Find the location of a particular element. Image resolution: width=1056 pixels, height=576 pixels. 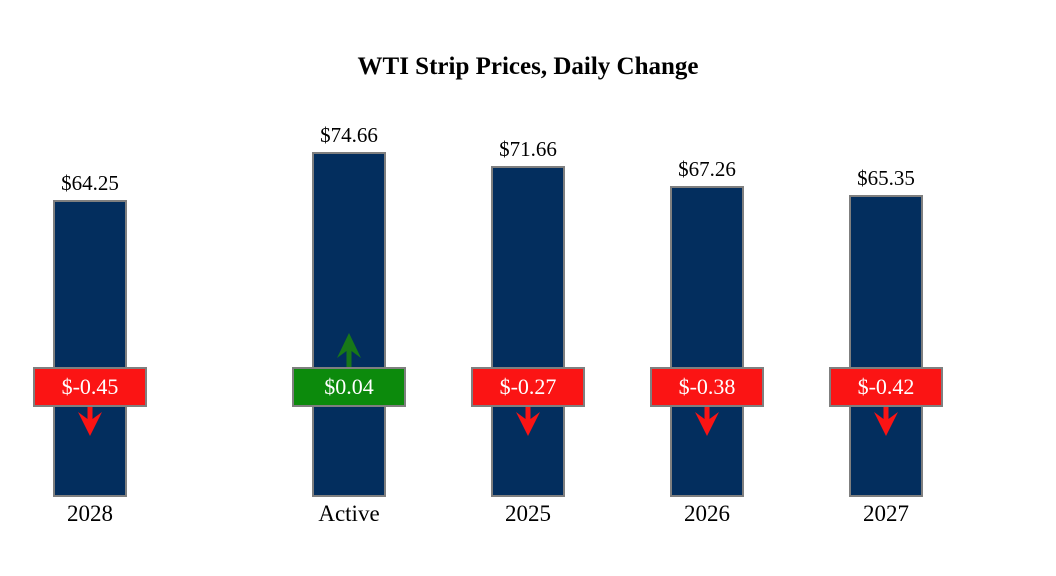

bar-value-label: $67.26 is located at coordinates (707, 168).